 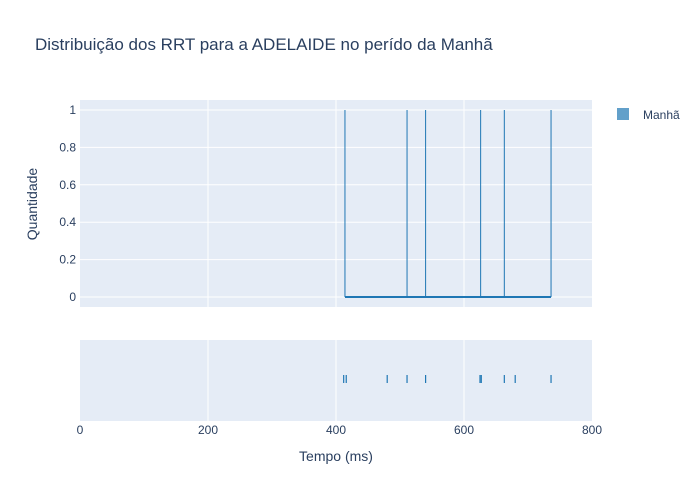 What do you see at coordinates (67, 222) in the screenshot?
I see `y-tick-label: 0.4` at bounding box center [67, 222].